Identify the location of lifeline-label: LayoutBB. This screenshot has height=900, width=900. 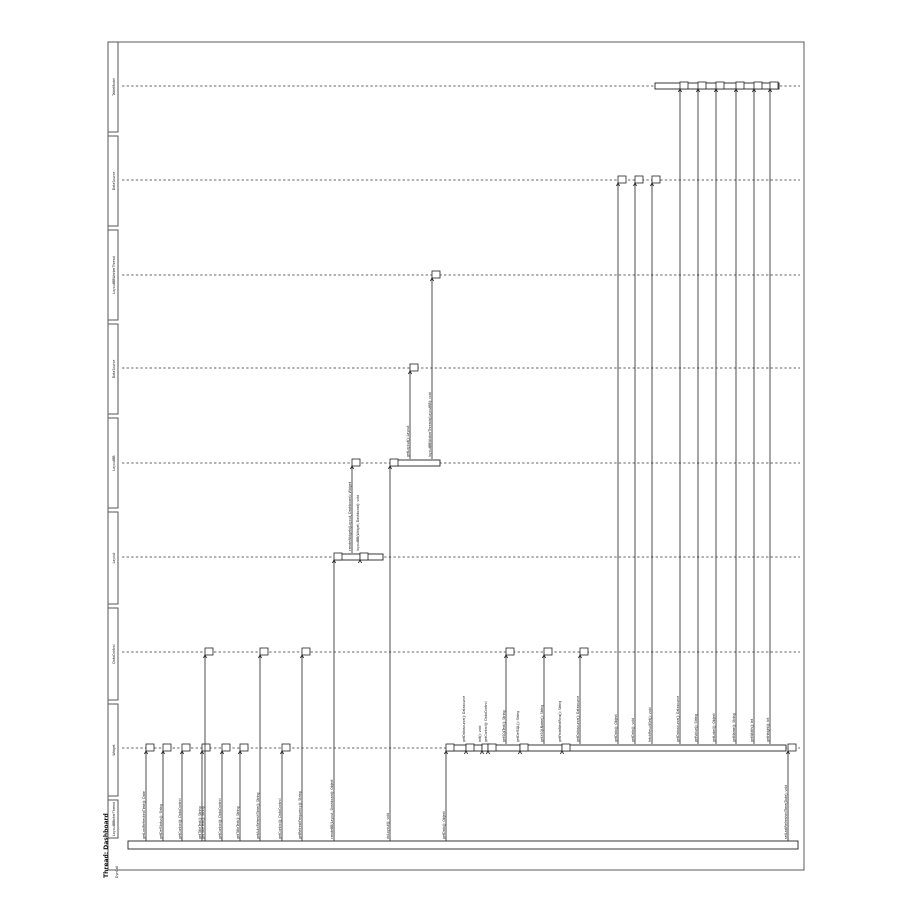
(114, 462).